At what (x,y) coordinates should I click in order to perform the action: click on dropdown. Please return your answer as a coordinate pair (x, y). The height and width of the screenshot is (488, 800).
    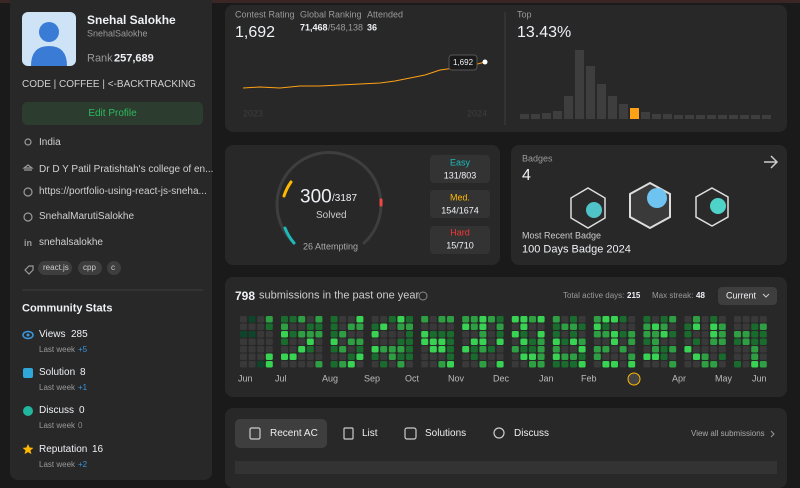
    Looking at the image, I should click on (747, 296).